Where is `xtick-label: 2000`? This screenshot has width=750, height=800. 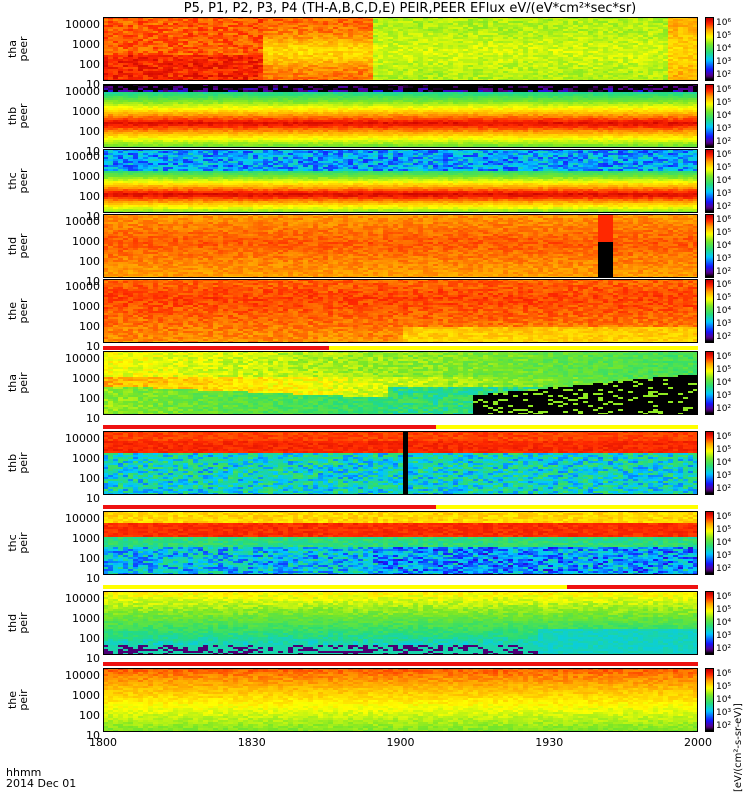
xtick-label: 2000 is located at coordinates (698, 742).